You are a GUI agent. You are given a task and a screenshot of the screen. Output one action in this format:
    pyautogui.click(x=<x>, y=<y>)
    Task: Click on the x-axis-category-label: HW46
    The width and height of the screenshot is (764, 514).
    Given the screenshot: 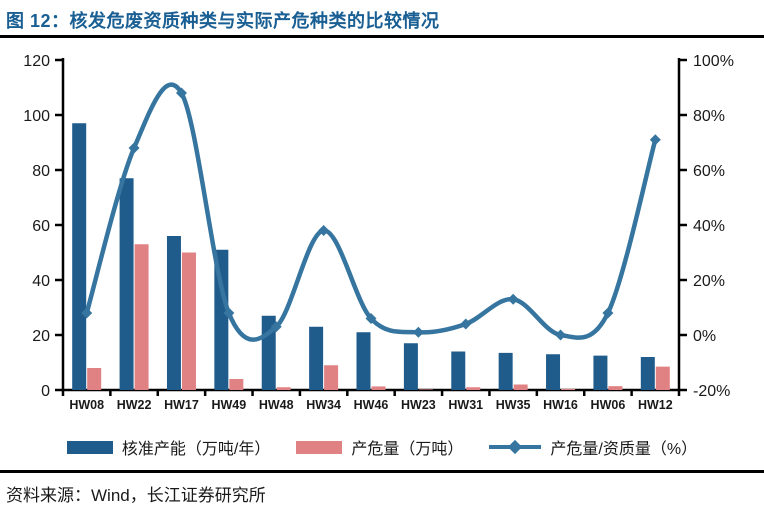 What is the action you would take?
    pyautogui.click(x=371, y=405)
    